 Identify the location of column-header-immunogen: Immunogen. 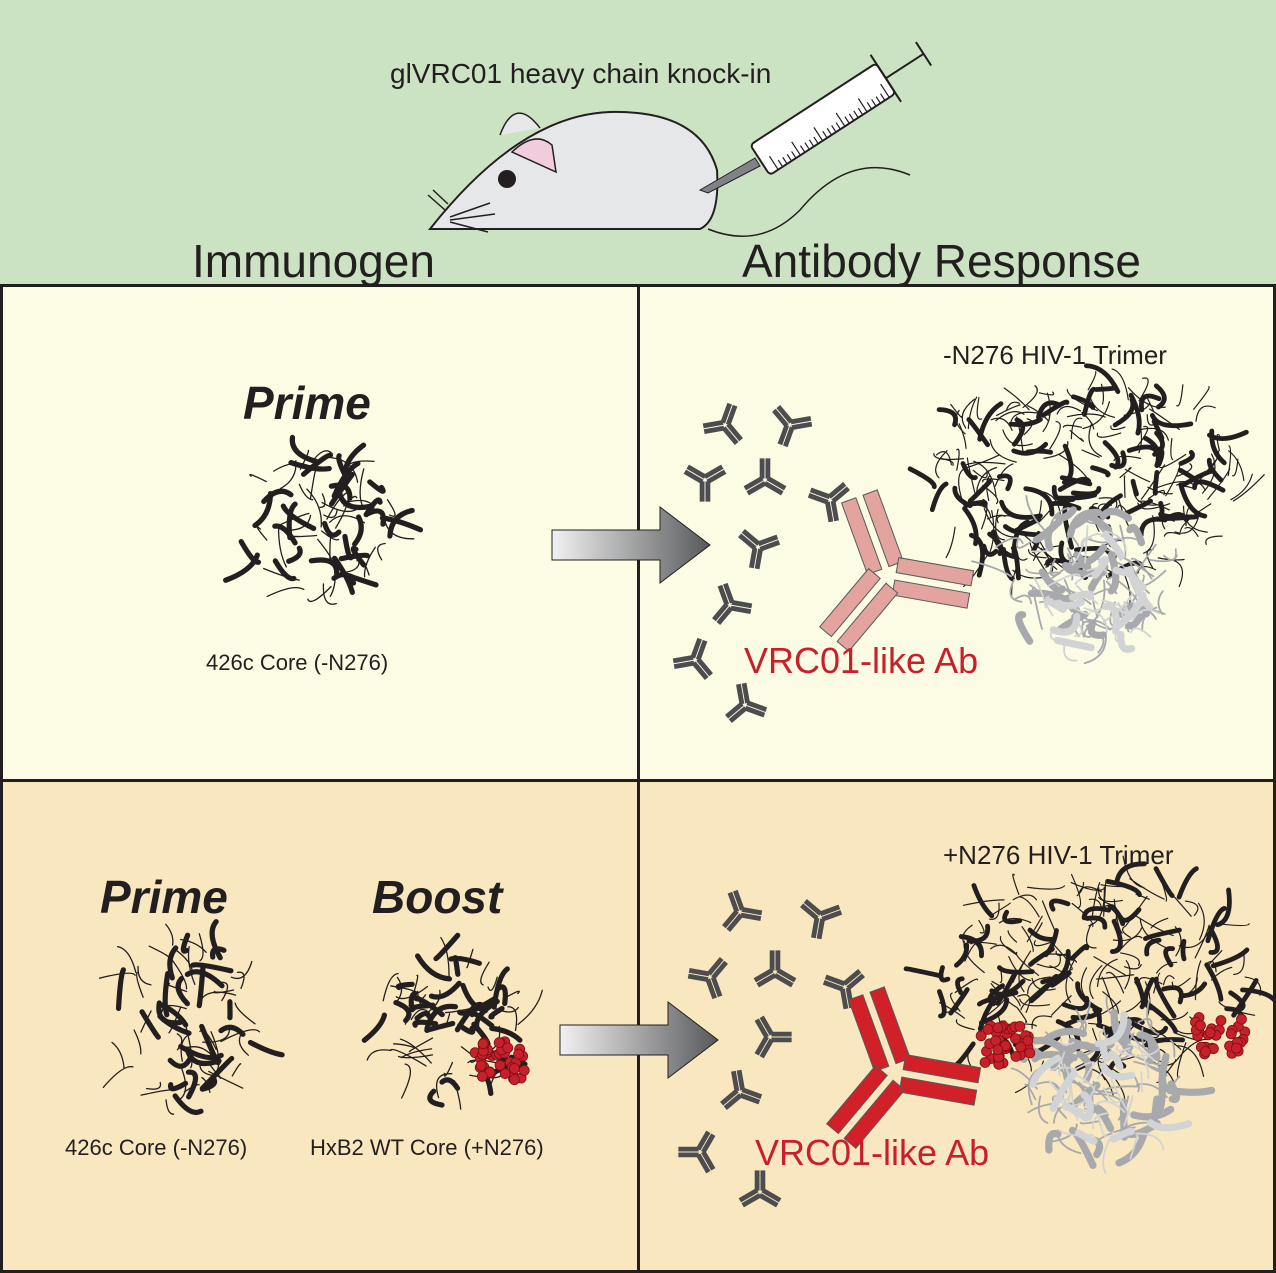
(313, 261).